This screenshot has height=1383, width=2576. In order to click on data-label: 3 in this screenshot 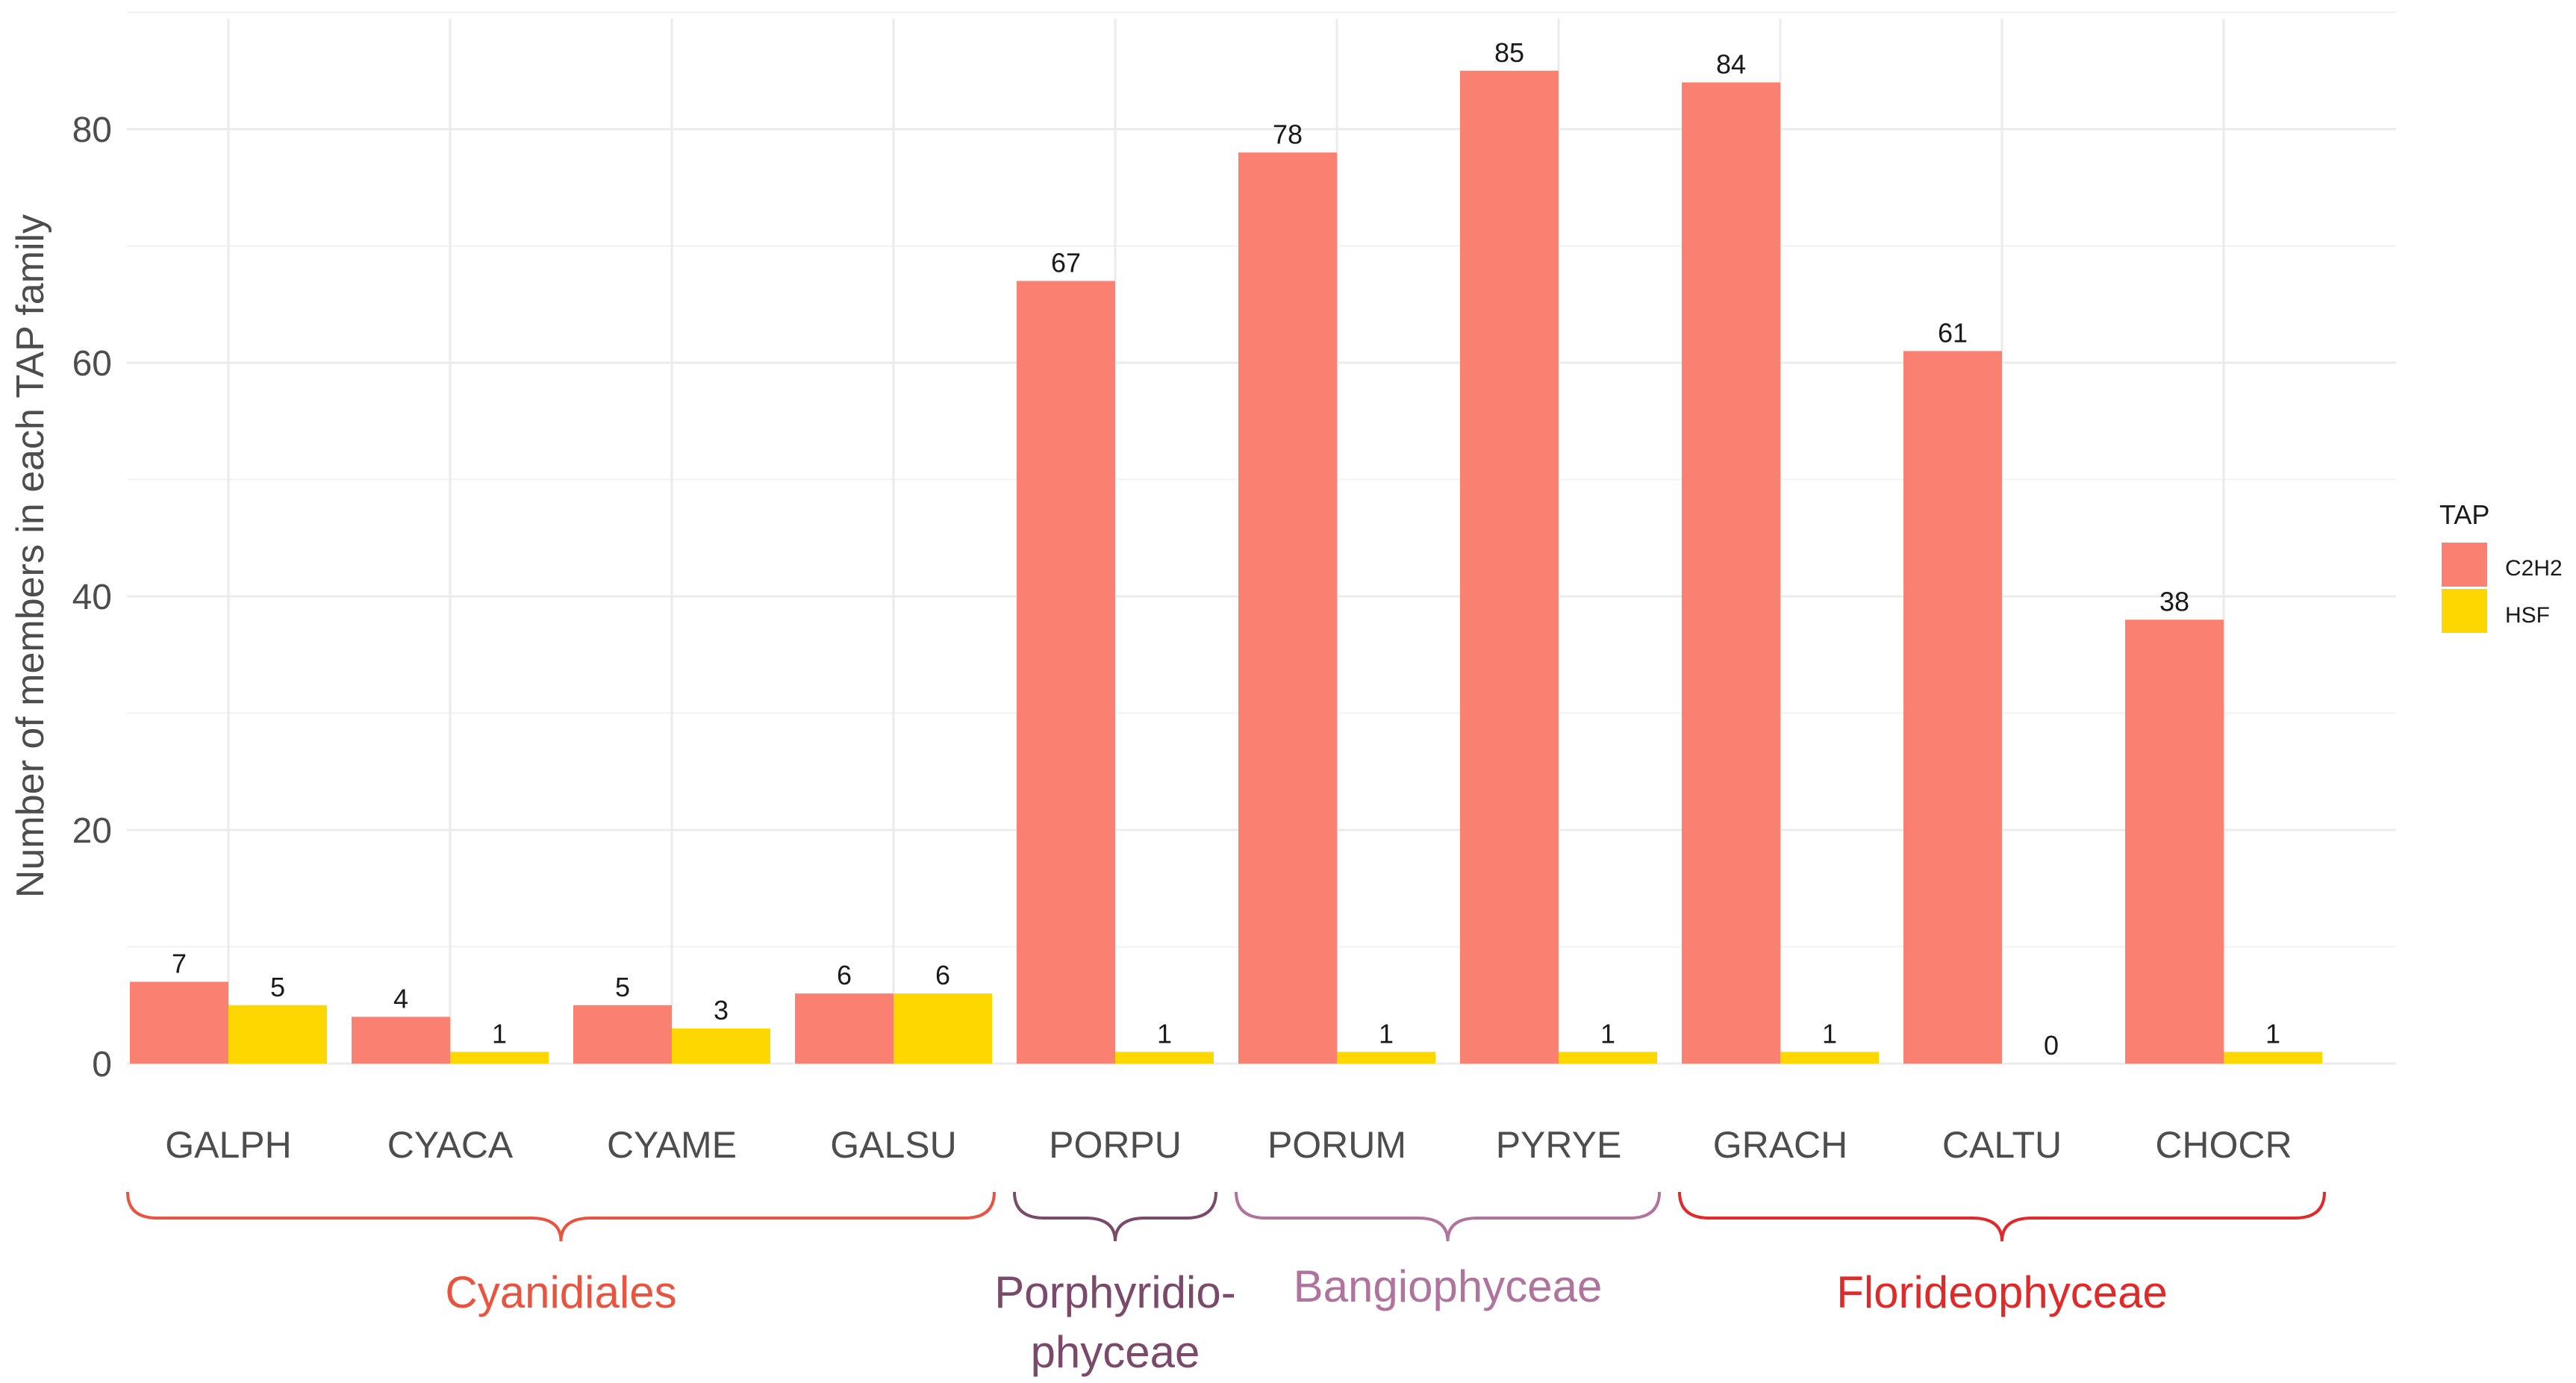, I will do `click(721, 1010)`.